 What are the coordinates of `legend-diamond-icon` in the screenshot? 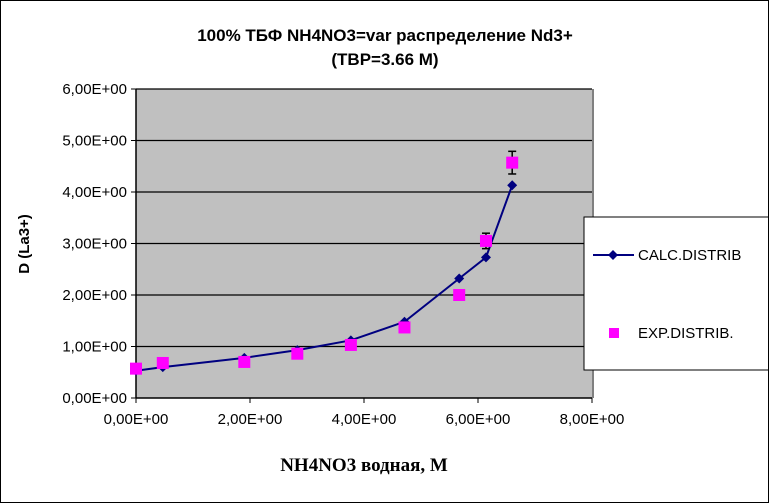 It's located at (613, 255).